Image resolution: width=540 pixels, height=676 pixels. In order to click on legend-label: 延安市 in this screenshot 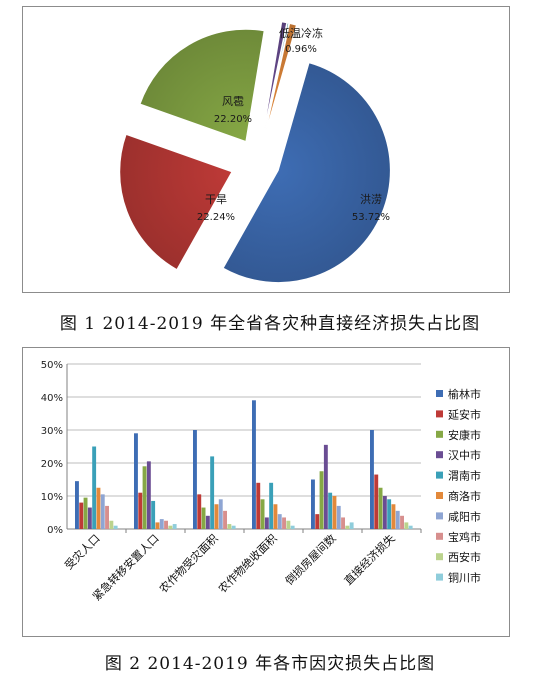, I will do `click(464, 414)`.